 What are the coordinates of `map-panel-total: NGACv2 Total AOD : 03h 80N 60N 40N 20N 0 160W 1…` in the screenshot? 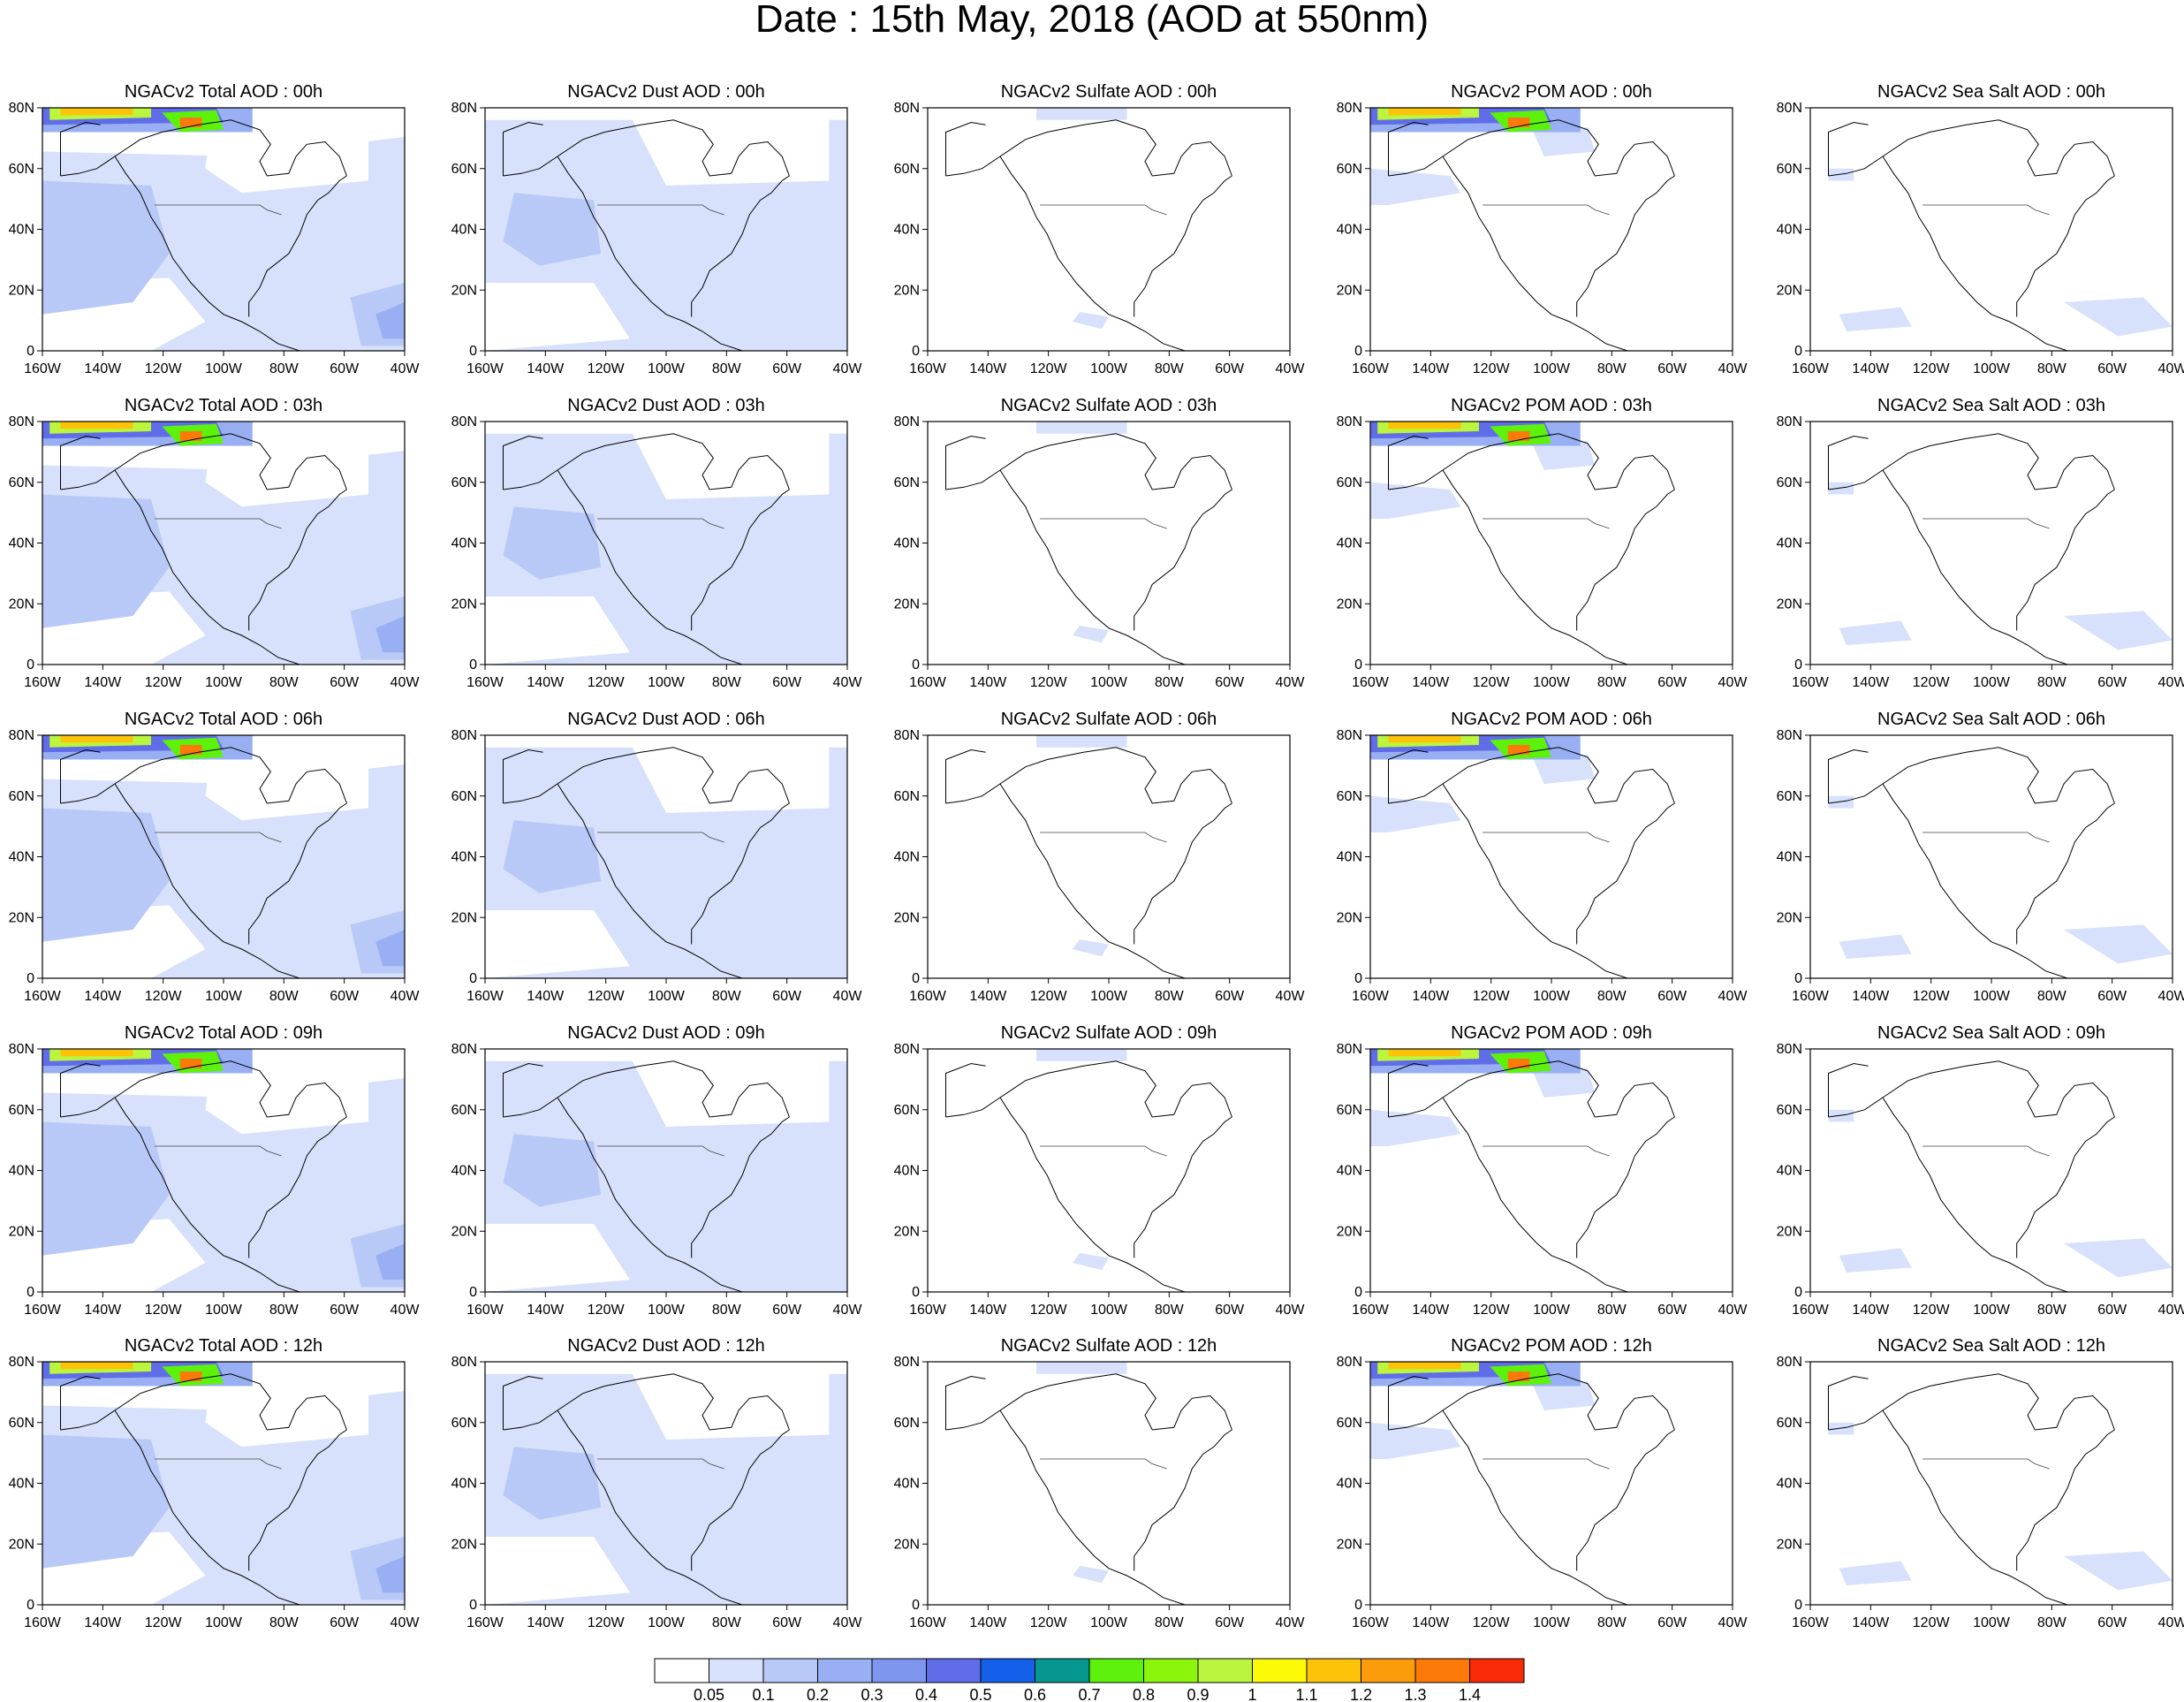 It's located at (215, 543).